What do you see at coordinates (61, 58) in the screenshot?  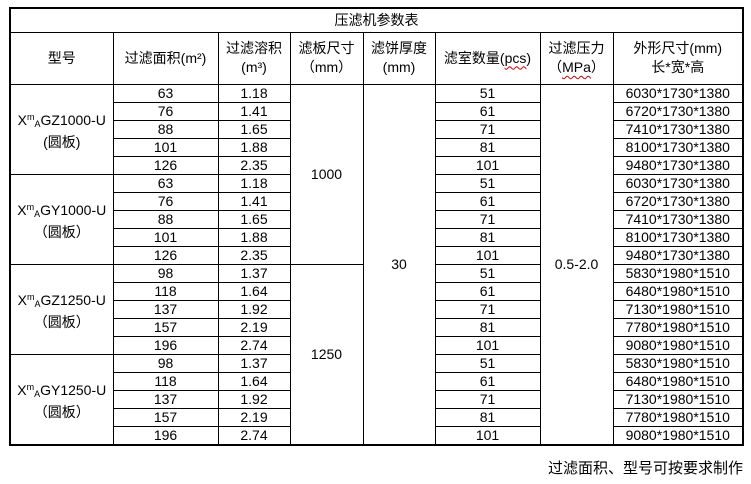 I see `col-header-model: 型号` at bounding box center [61, 58].